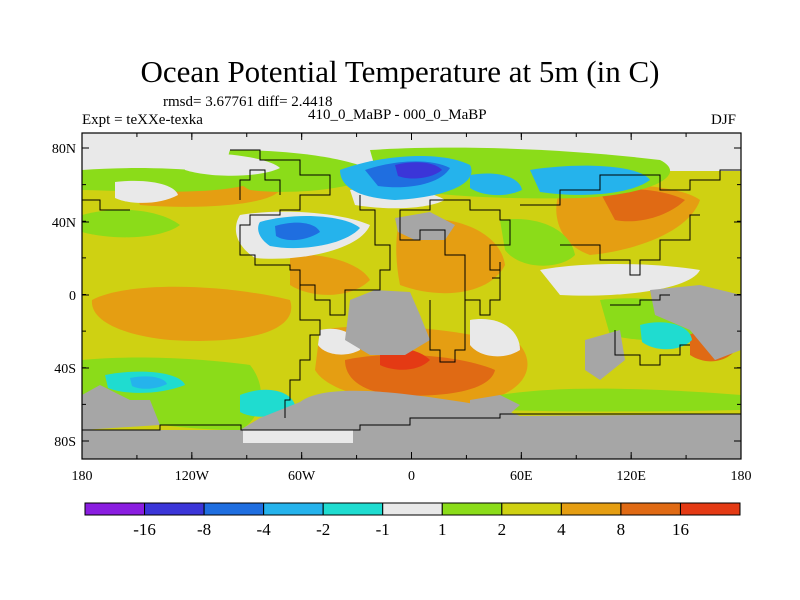 The height and width of the screenshot is (600, 800). I want to click on y-tick-label: 0, so click(72, 296).